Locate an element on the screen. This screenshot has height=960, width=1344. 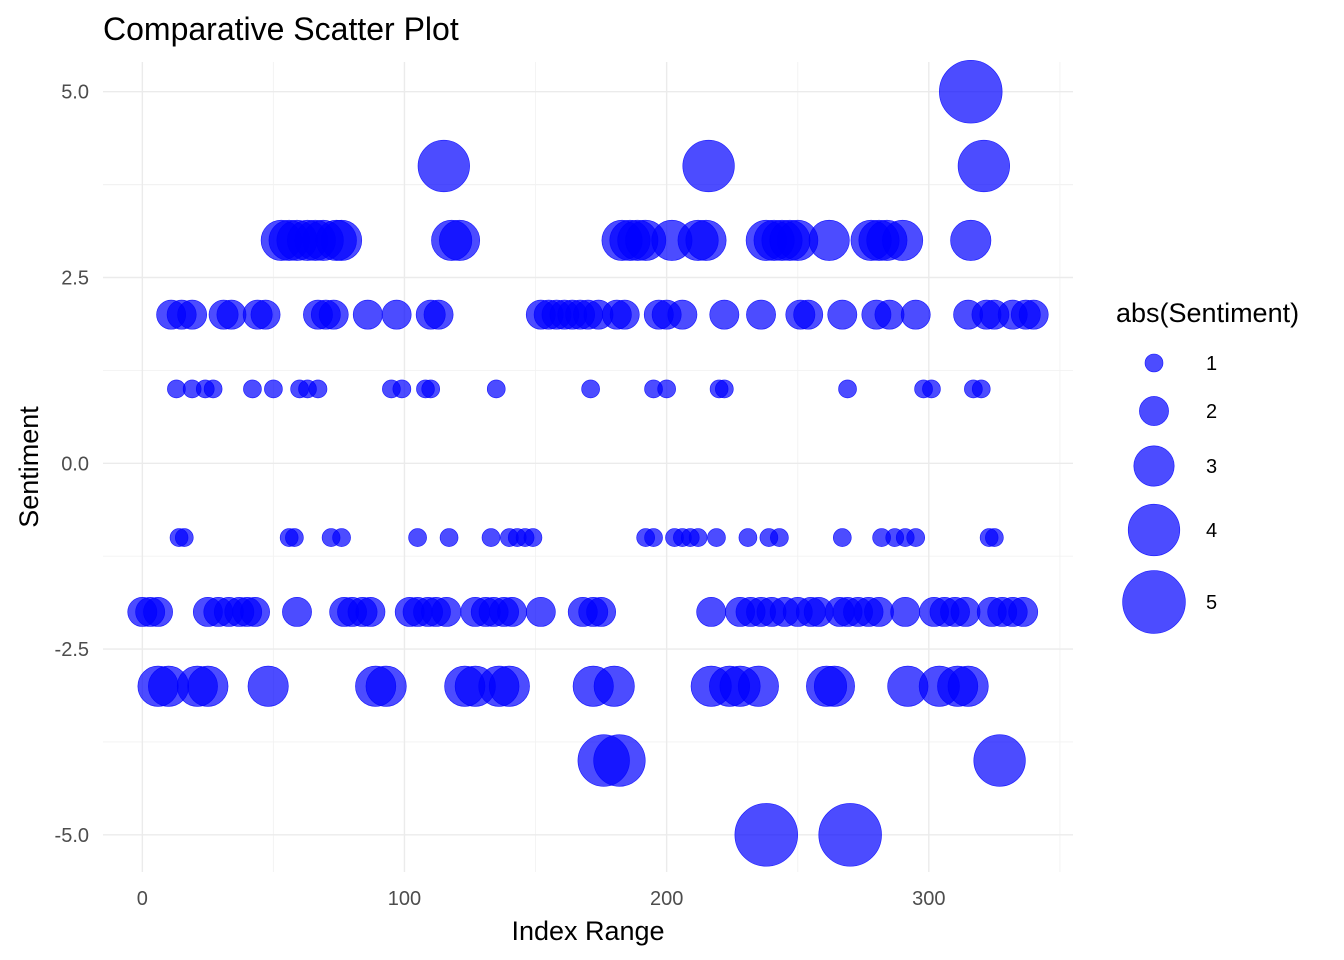
legend: abs(Sentiment) 1 2 3 4 5 is located at coordinates (1207, 466).